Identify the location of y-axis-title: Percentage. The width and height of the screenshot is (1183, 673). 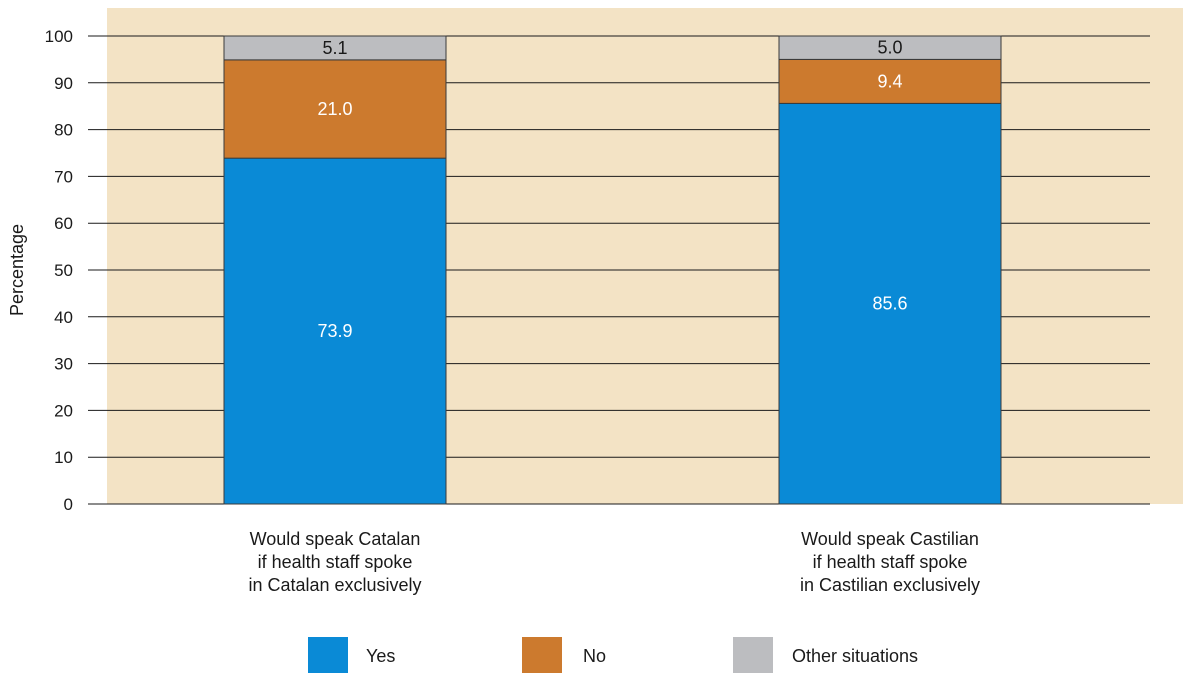
(17, 270).